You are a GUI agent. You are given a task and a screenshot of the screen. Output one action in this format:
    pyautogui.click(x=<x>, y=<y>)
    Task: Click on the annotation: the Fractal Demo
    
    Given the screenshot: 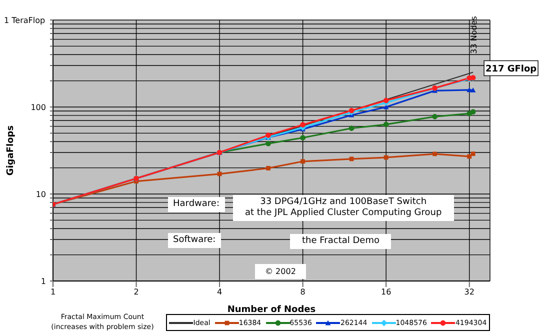 What is the action you would take?
    pyautogui.click(x=341, y=241)
    